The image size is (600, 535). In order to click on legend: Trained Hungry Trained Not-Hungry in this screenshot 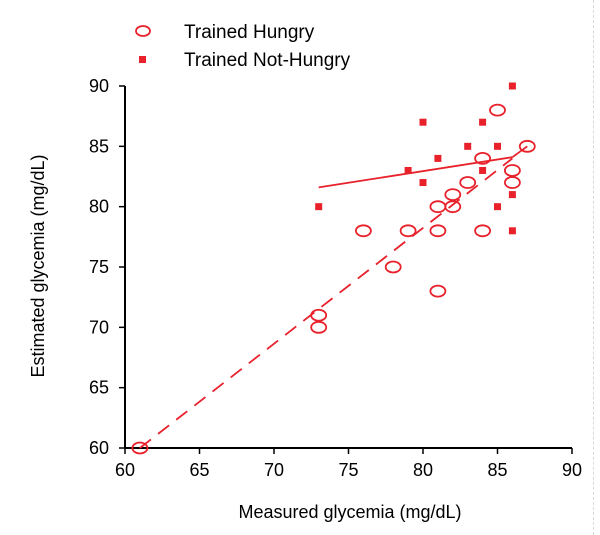, I will do `click(243, 46)`.